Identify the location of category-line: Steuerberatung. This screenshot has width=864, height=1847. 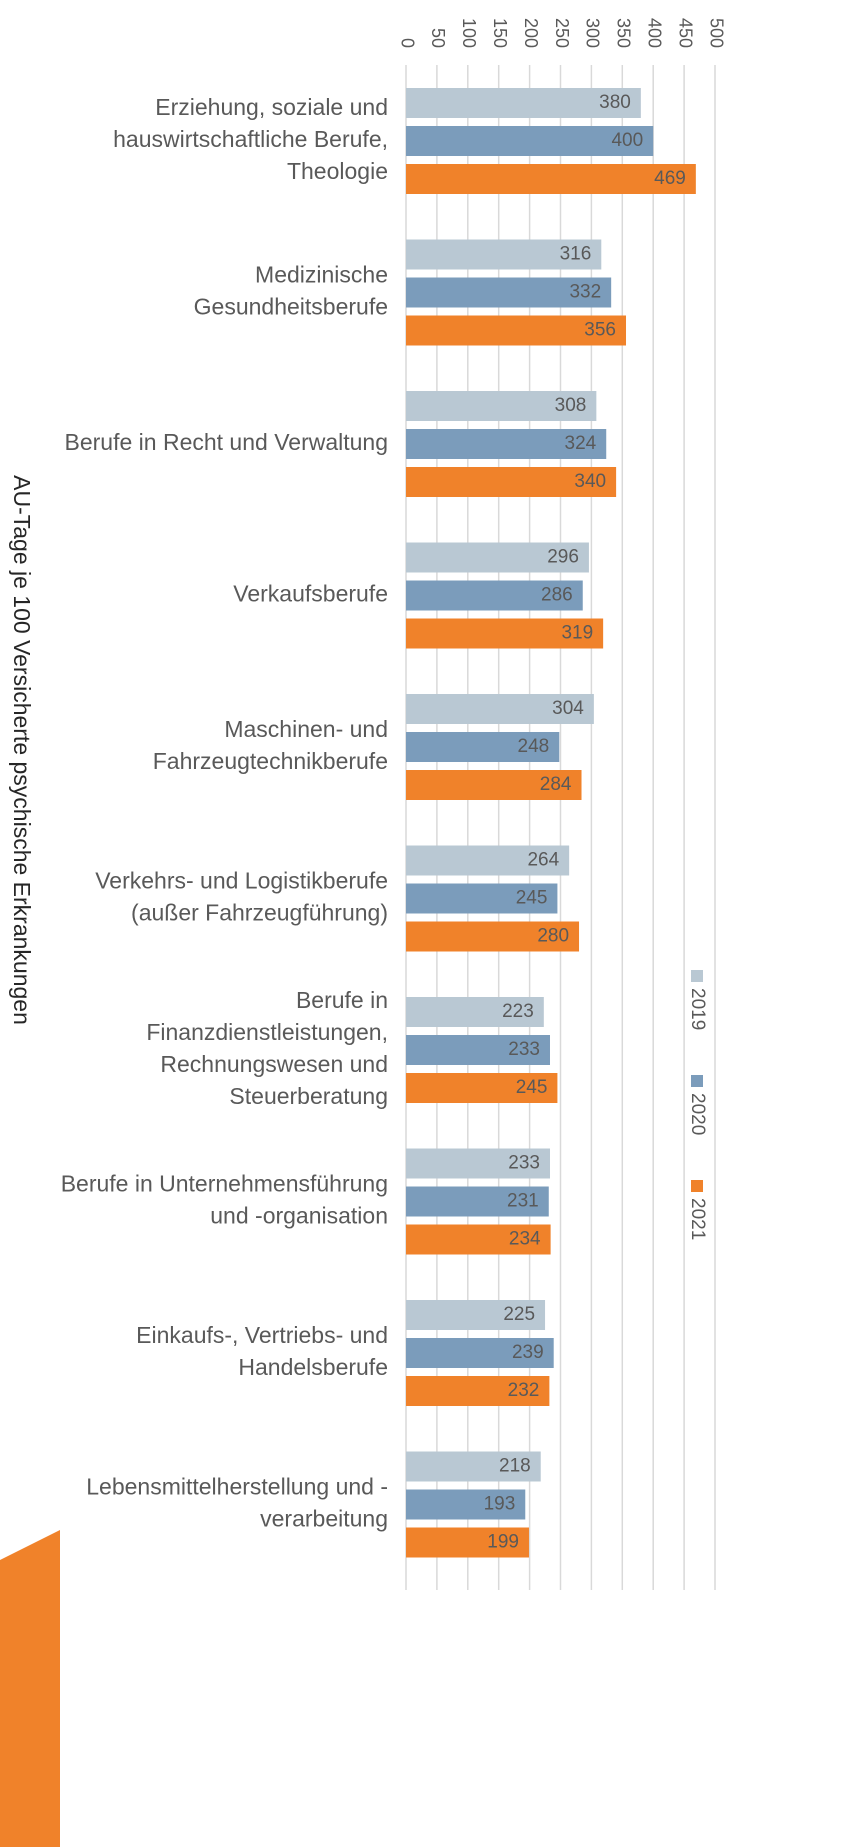
(308, 1096).